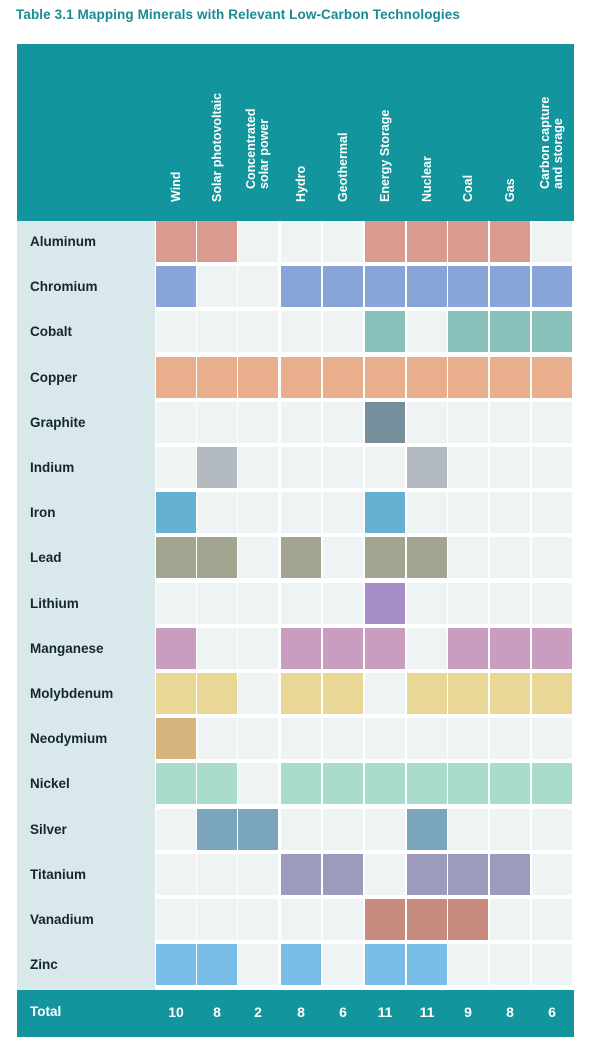 The height and width of the screenshot is (1043, 591). Describe the element at coordinates (48, 829) in the screenshot. I see `mineral-label: Silver` at that location.